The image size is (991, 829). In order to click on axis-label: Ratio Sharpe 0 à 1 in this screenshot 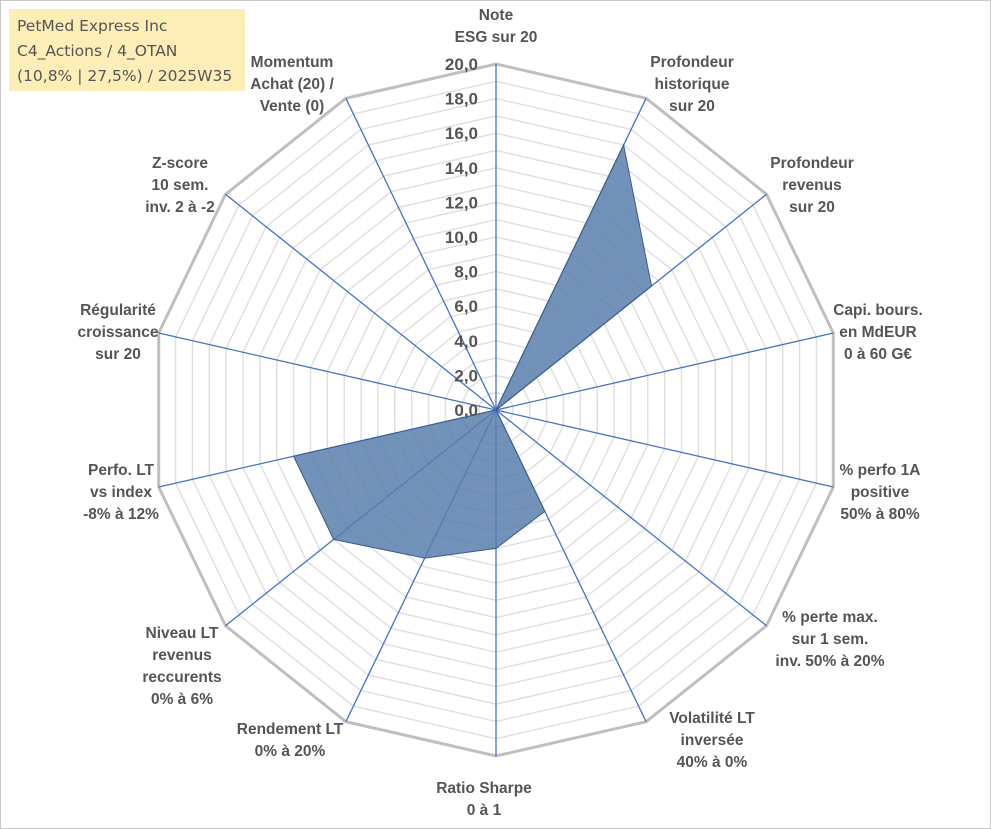, I will do `click(484, 799)`.